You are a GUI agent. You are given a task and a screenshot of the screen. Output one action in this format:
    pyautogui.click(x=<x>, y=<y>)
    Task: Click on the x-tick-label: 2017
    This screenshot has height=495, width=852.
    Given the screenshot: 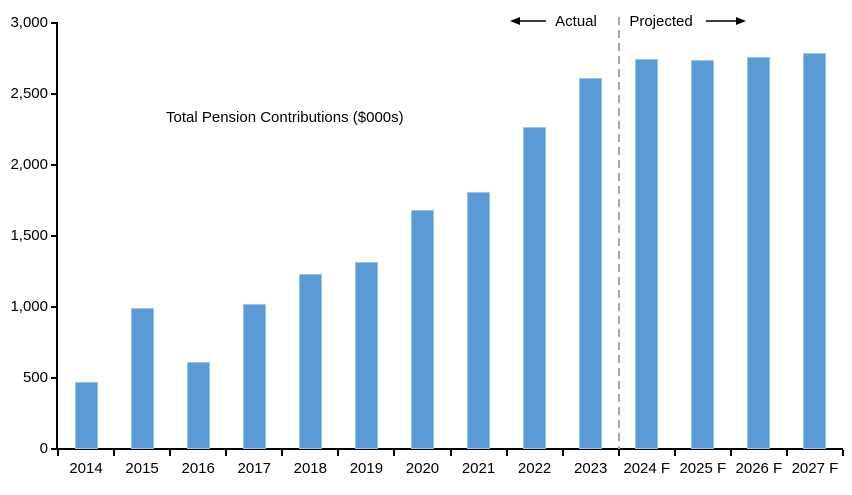 What is the action you would take?
    pyautogui.click(x=254, y=468)
    